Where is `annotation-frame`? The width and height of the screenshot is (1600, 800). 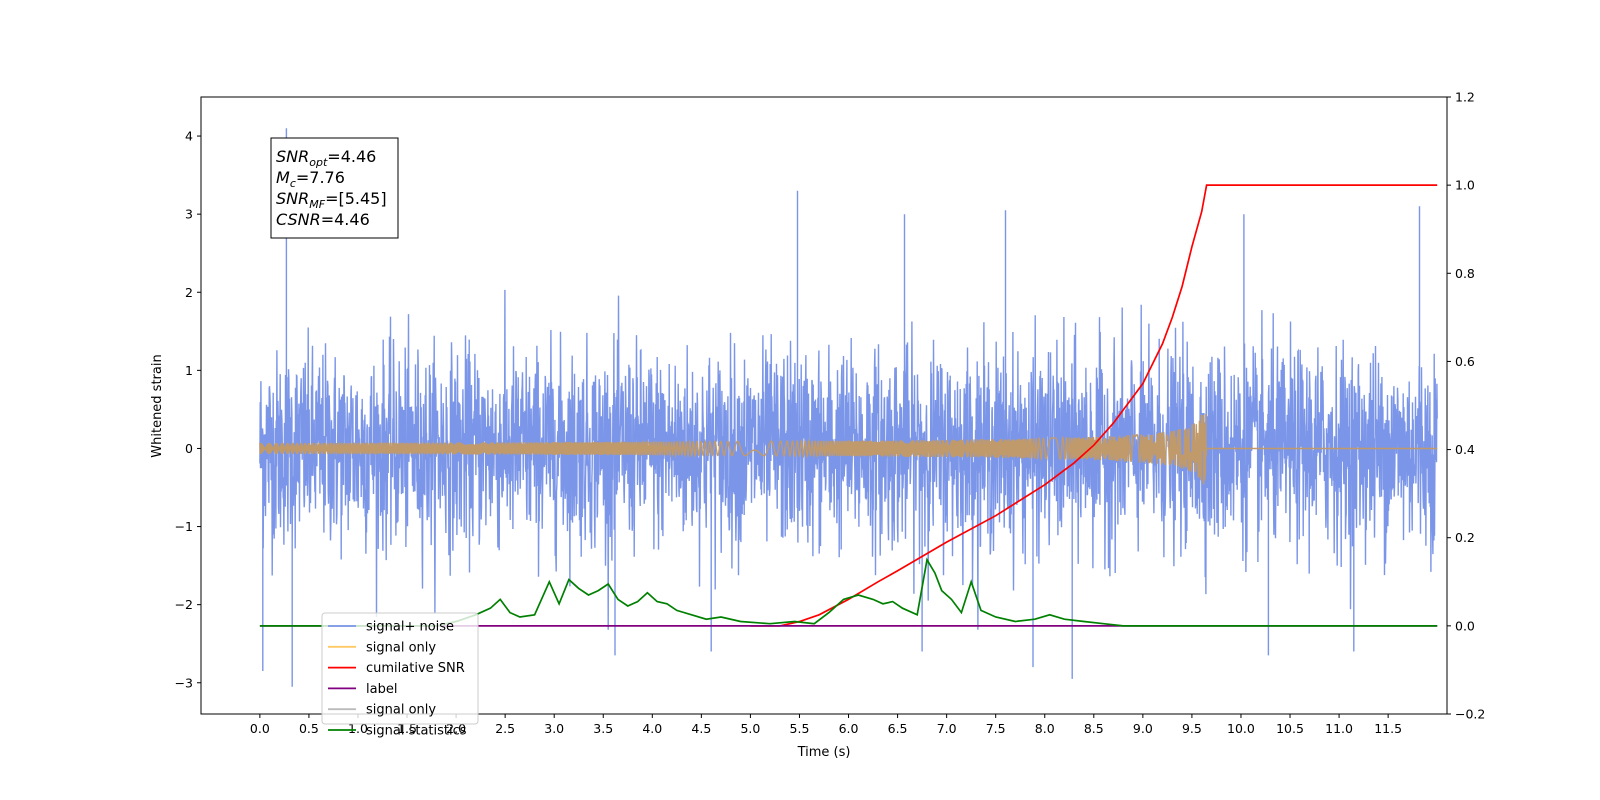
annotation-frame is located at coordinates (334, 188).